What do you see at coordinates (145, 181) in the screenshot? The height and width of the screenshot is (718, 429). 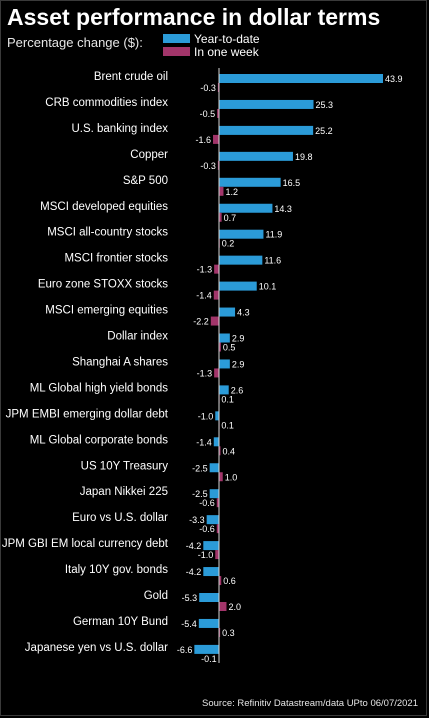 I see `category-label: S&P 500` at bounding box center [145, 181].